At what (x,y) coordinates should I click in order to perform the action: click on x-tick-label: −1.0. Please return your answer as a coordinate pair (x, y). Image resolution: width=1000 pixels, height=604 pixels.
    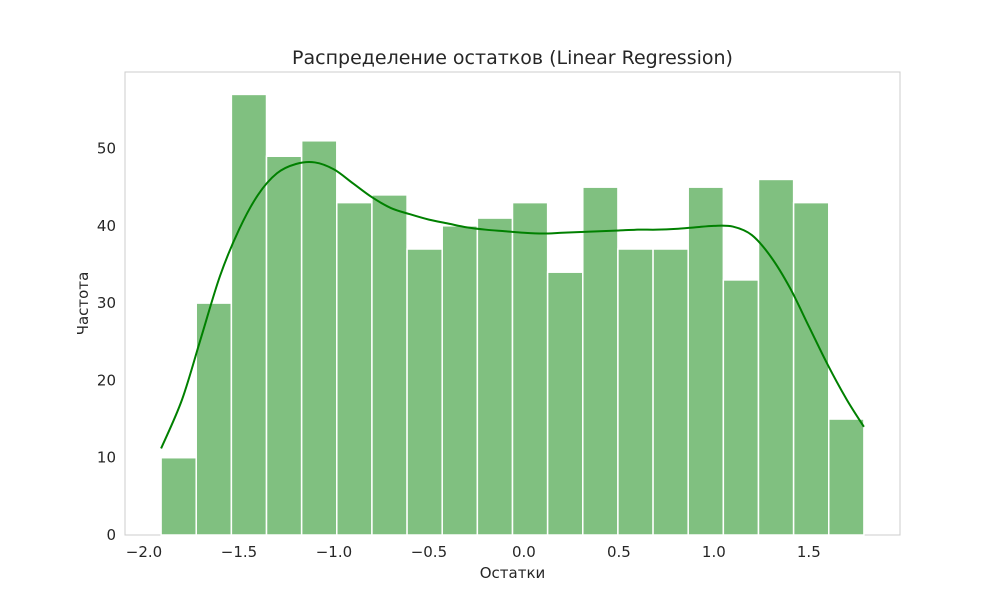
    Looking at the image, I should click on (334, 552).